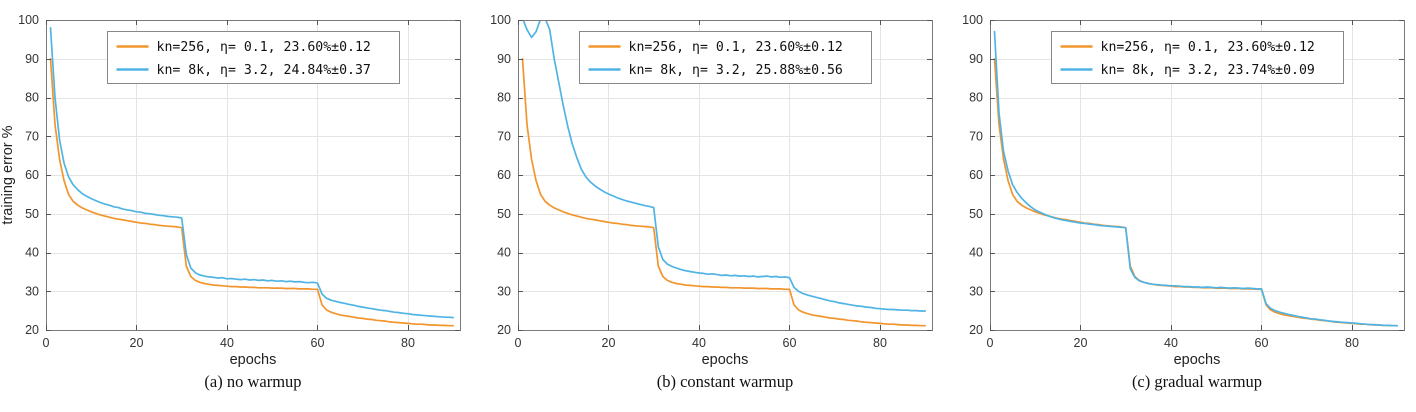 The height and width of the screenshot is (412, 1416). Describe the element at coordinates (736, 70) in the screenshot. I see `legend-label: kn= 8k, η= 3.2, 25.88%±0.56` at that location.